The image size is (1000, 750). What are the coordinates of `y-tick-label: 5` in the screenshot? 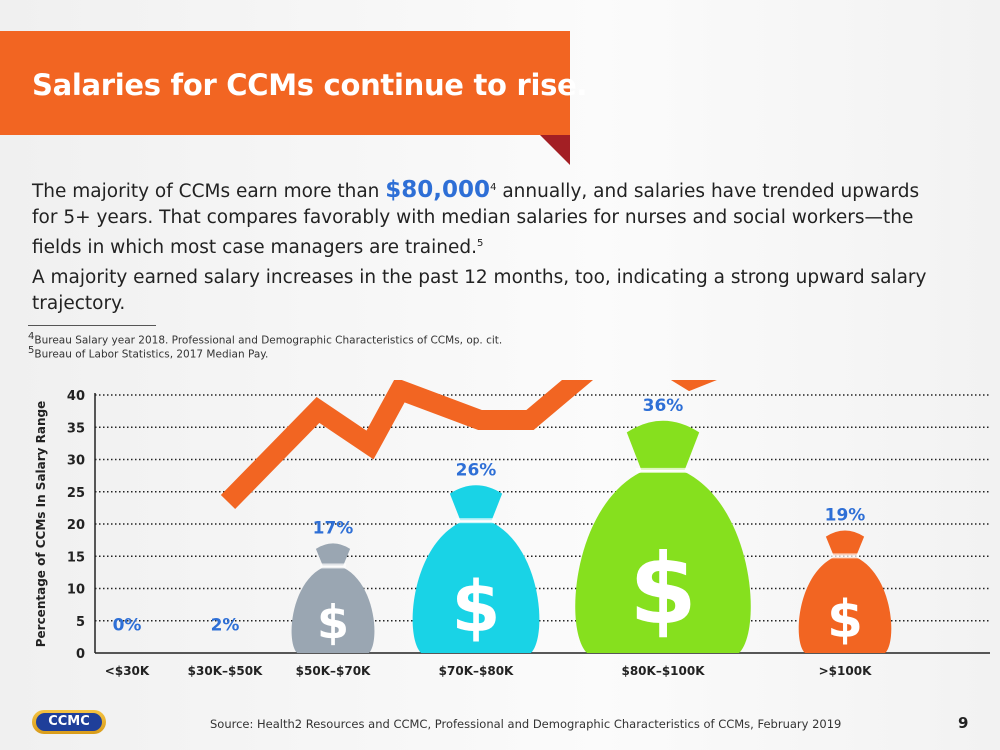 It's located at (80, 622).